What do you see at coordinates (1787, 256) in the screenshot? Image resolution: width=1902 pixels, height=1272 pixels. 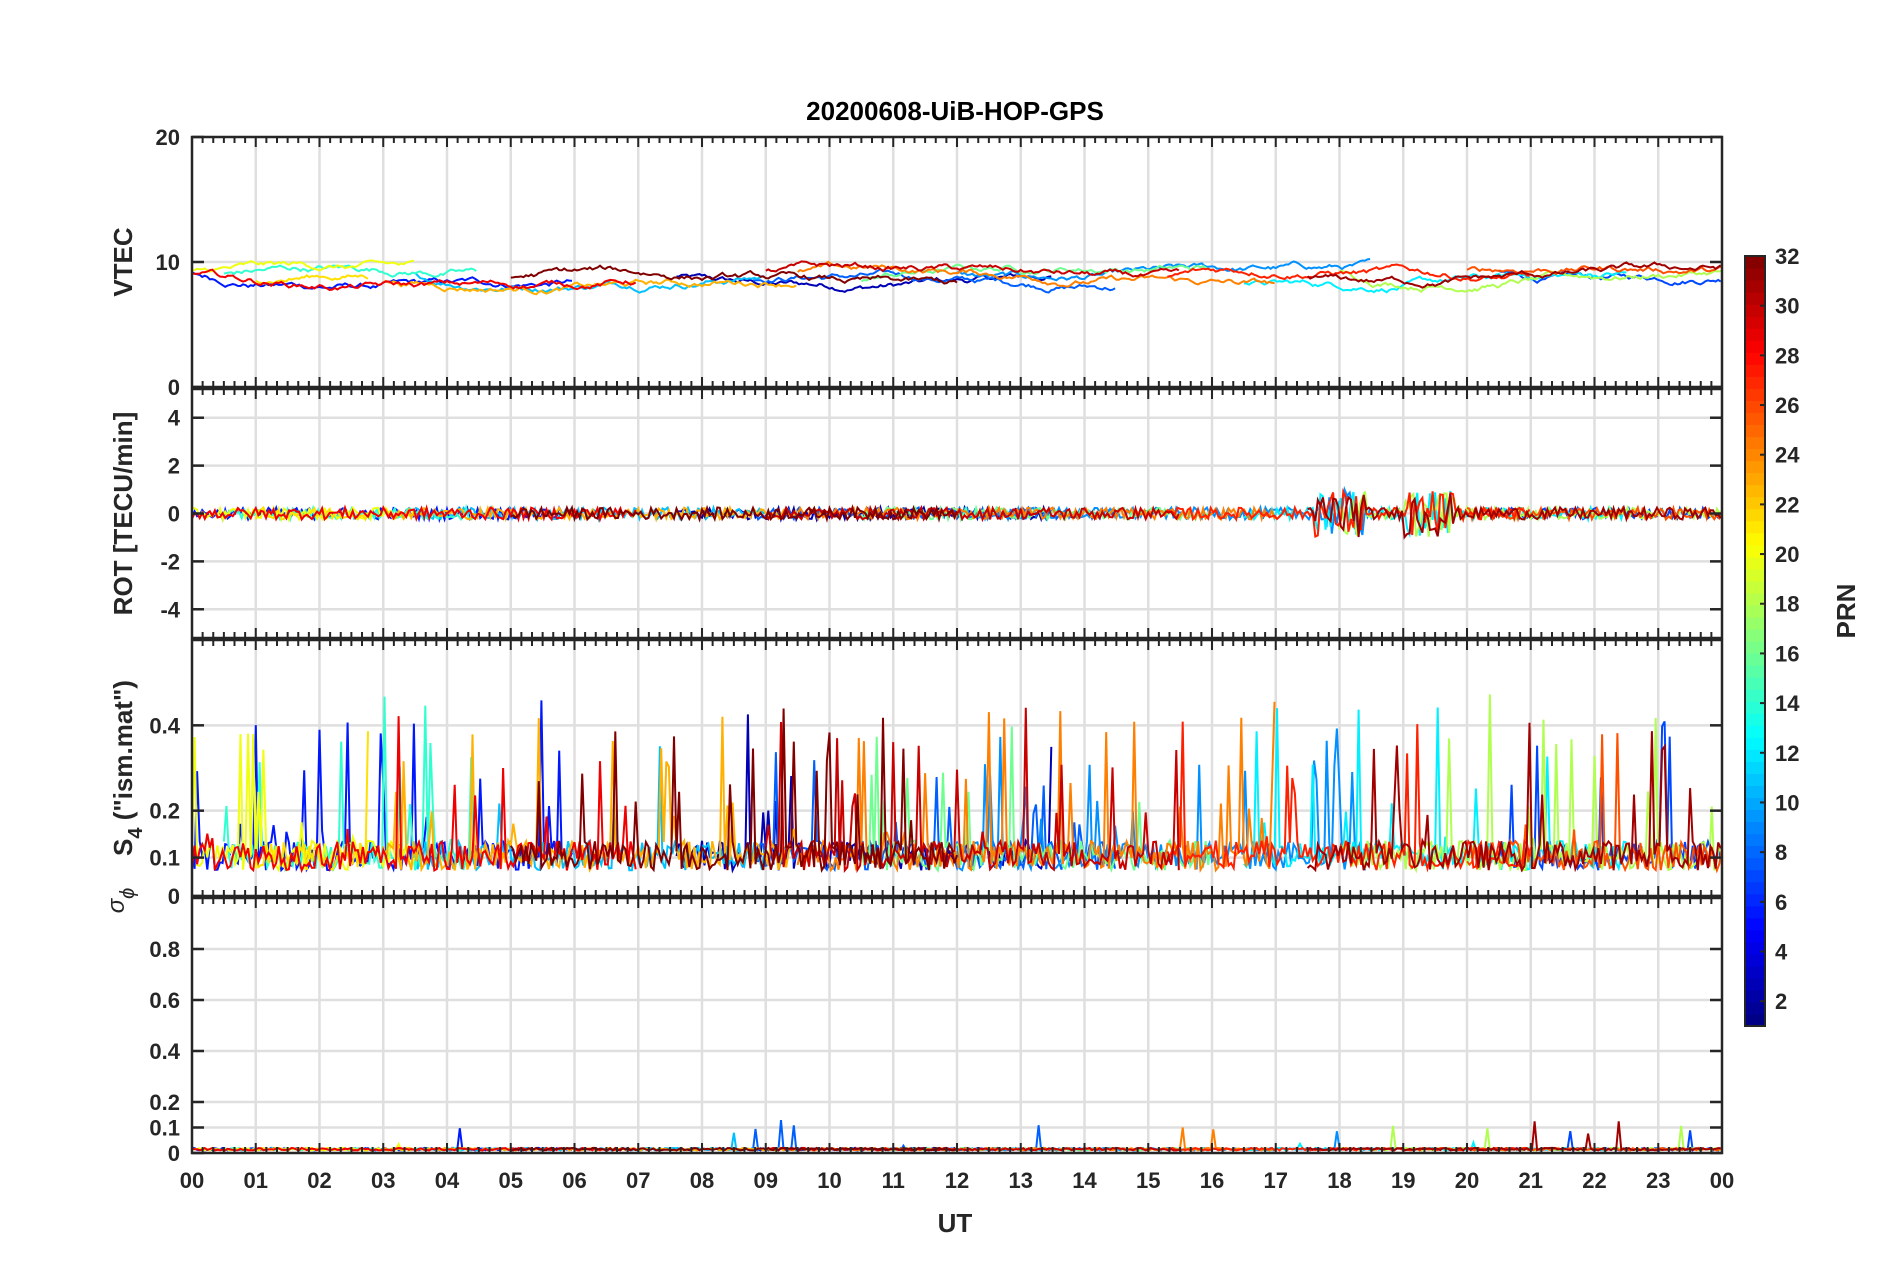 I see `colorbar-tick-label: 32` at bounding box center [1787, 256].